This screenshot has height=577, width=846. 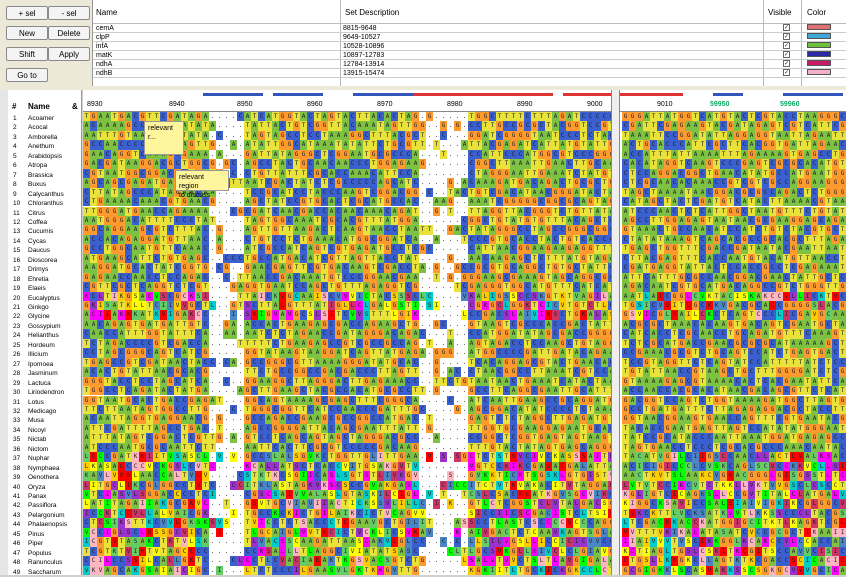 What do you see at coordinates (41, 411) in the screenshot?
I see `taxon-row: 32 Medicago` at bounding box center [41, 411].